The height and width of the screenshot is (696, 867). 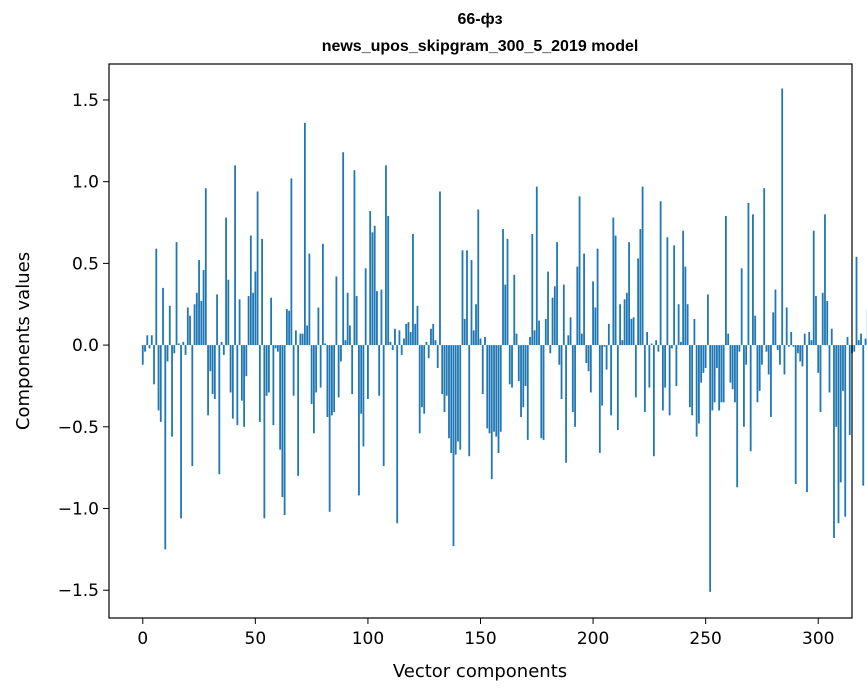 What do you see at coordinates (78, 428) in the screenshot?
I see `y-tick-label: −0.5` at bounding box center [78, 428].